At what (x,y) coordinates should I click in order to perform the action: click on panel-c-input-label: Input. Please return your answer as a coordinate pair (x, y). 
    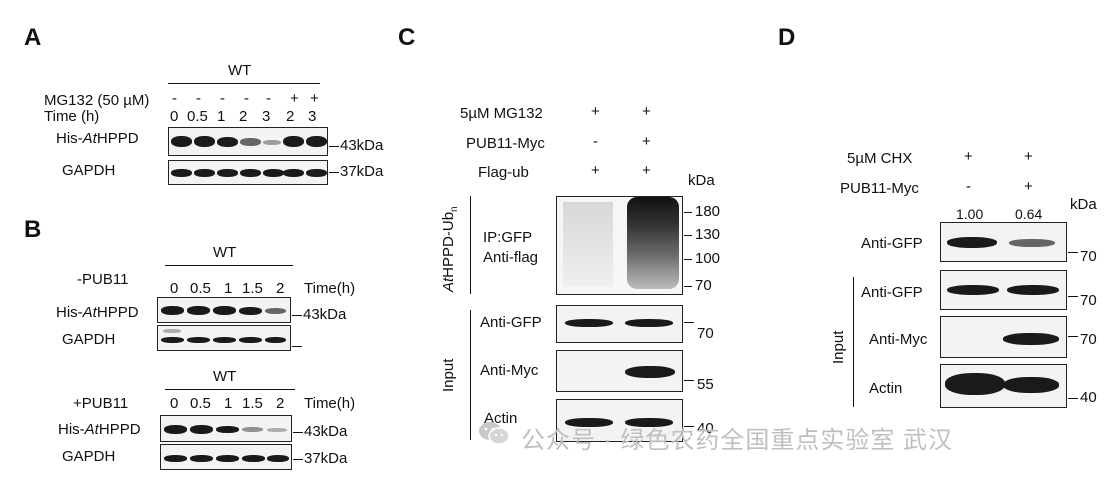
    Looking at the image, I should click on (448, 375).